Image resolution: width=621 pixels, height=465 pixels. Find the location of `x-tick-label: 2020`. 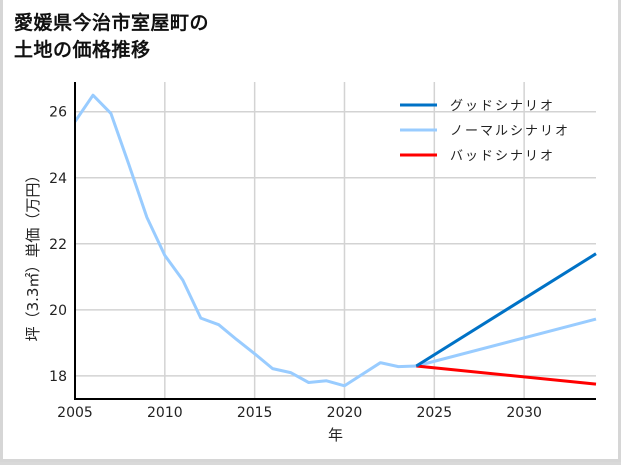

x-tick-label: 2020 is located at coordinates (345, 413).